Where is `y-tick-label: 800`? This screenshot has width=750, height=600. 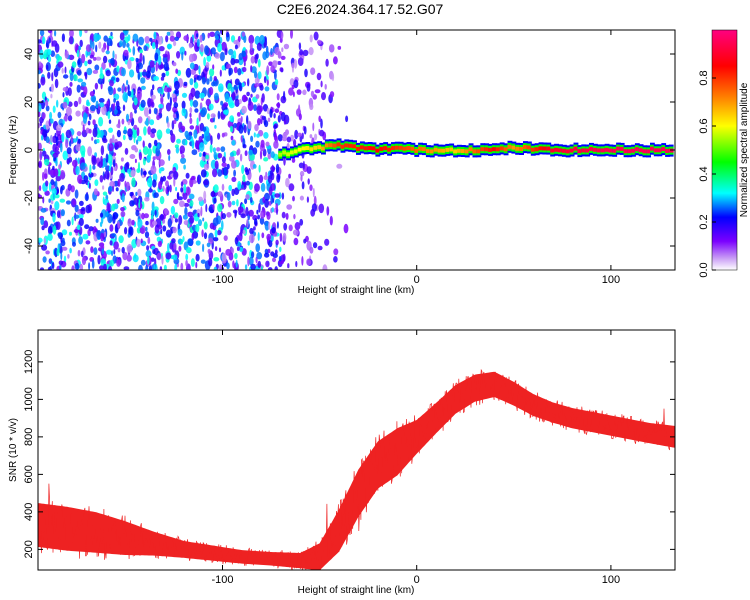
y-tick-label: 800 is located at coordinates (29, 437).